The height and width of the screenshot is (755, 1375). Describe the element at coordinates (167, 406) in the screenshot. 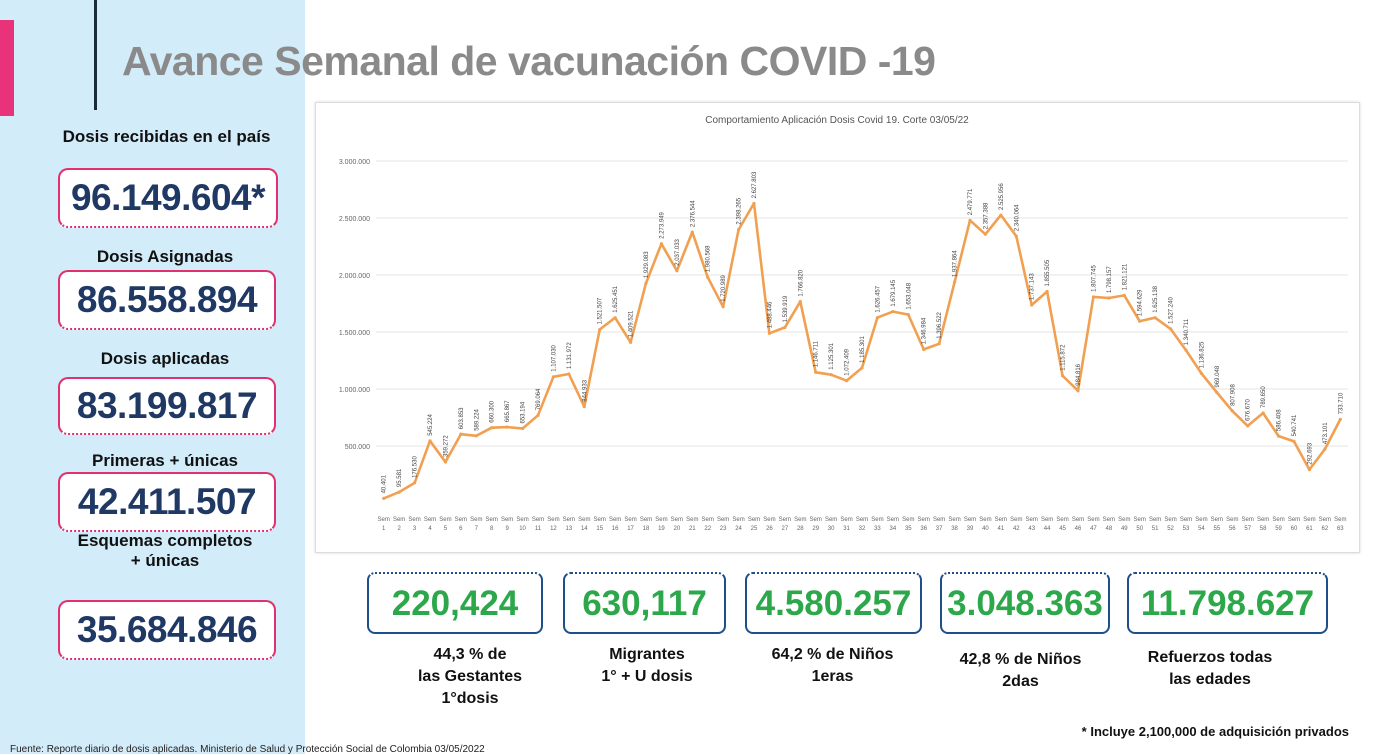

I see `applied-doses-value: 83.199.817` at that location.